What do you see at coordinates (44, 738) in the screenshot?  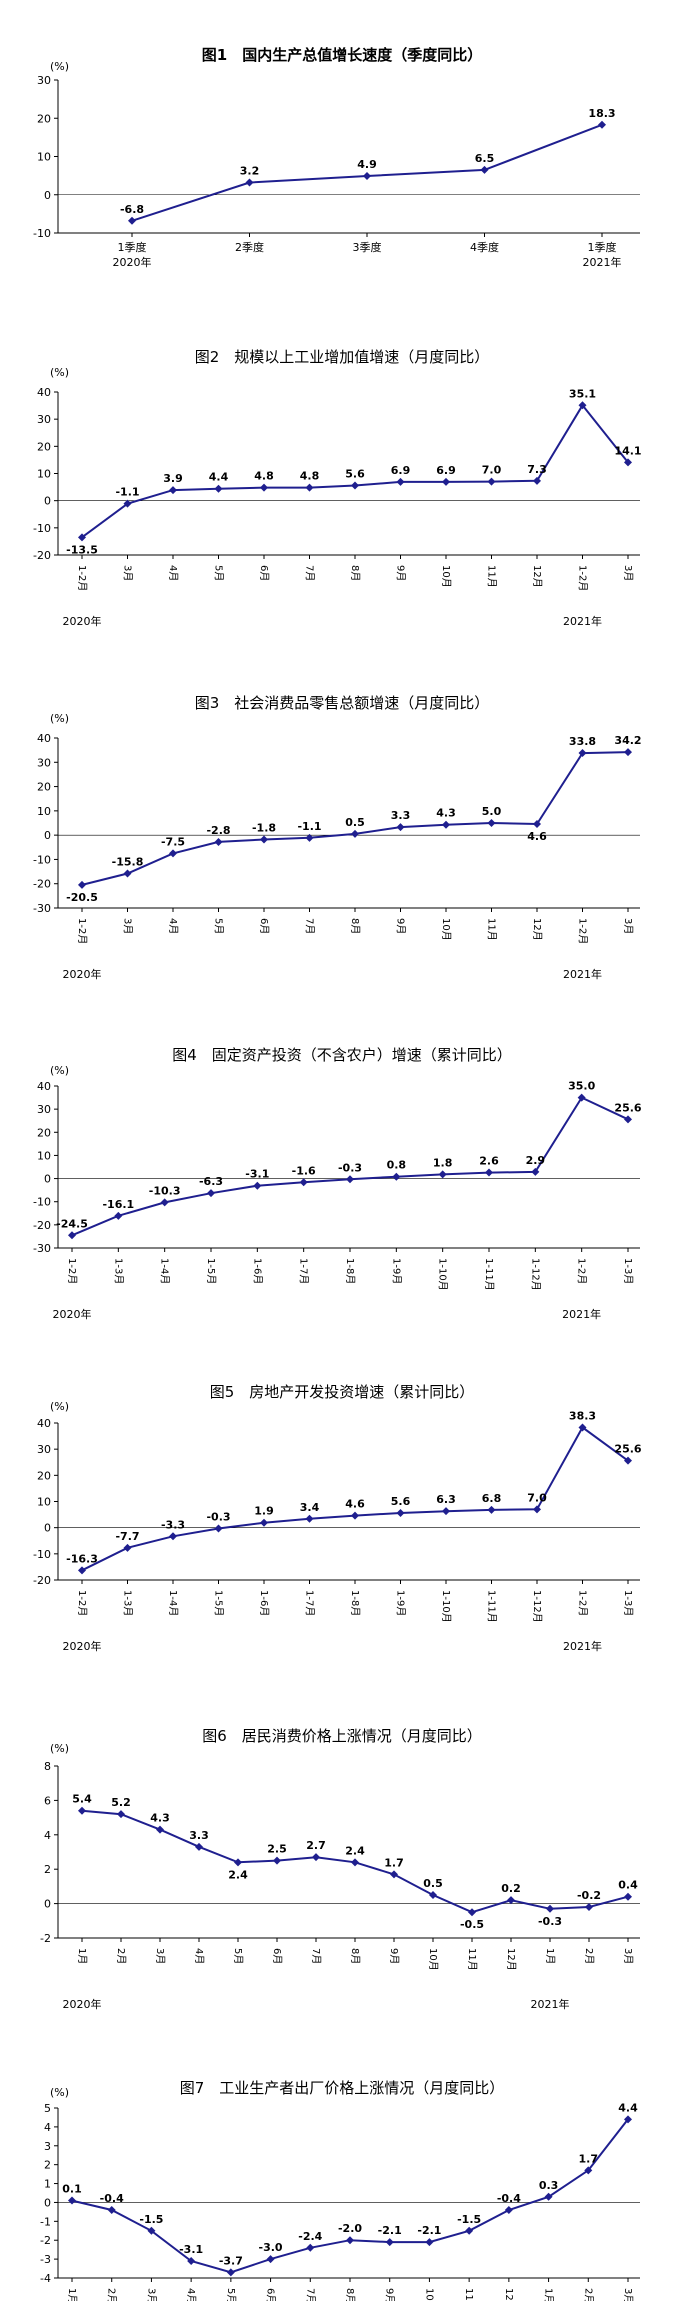 I see `y-tick-label: 40` at bounding box center [44, 738].